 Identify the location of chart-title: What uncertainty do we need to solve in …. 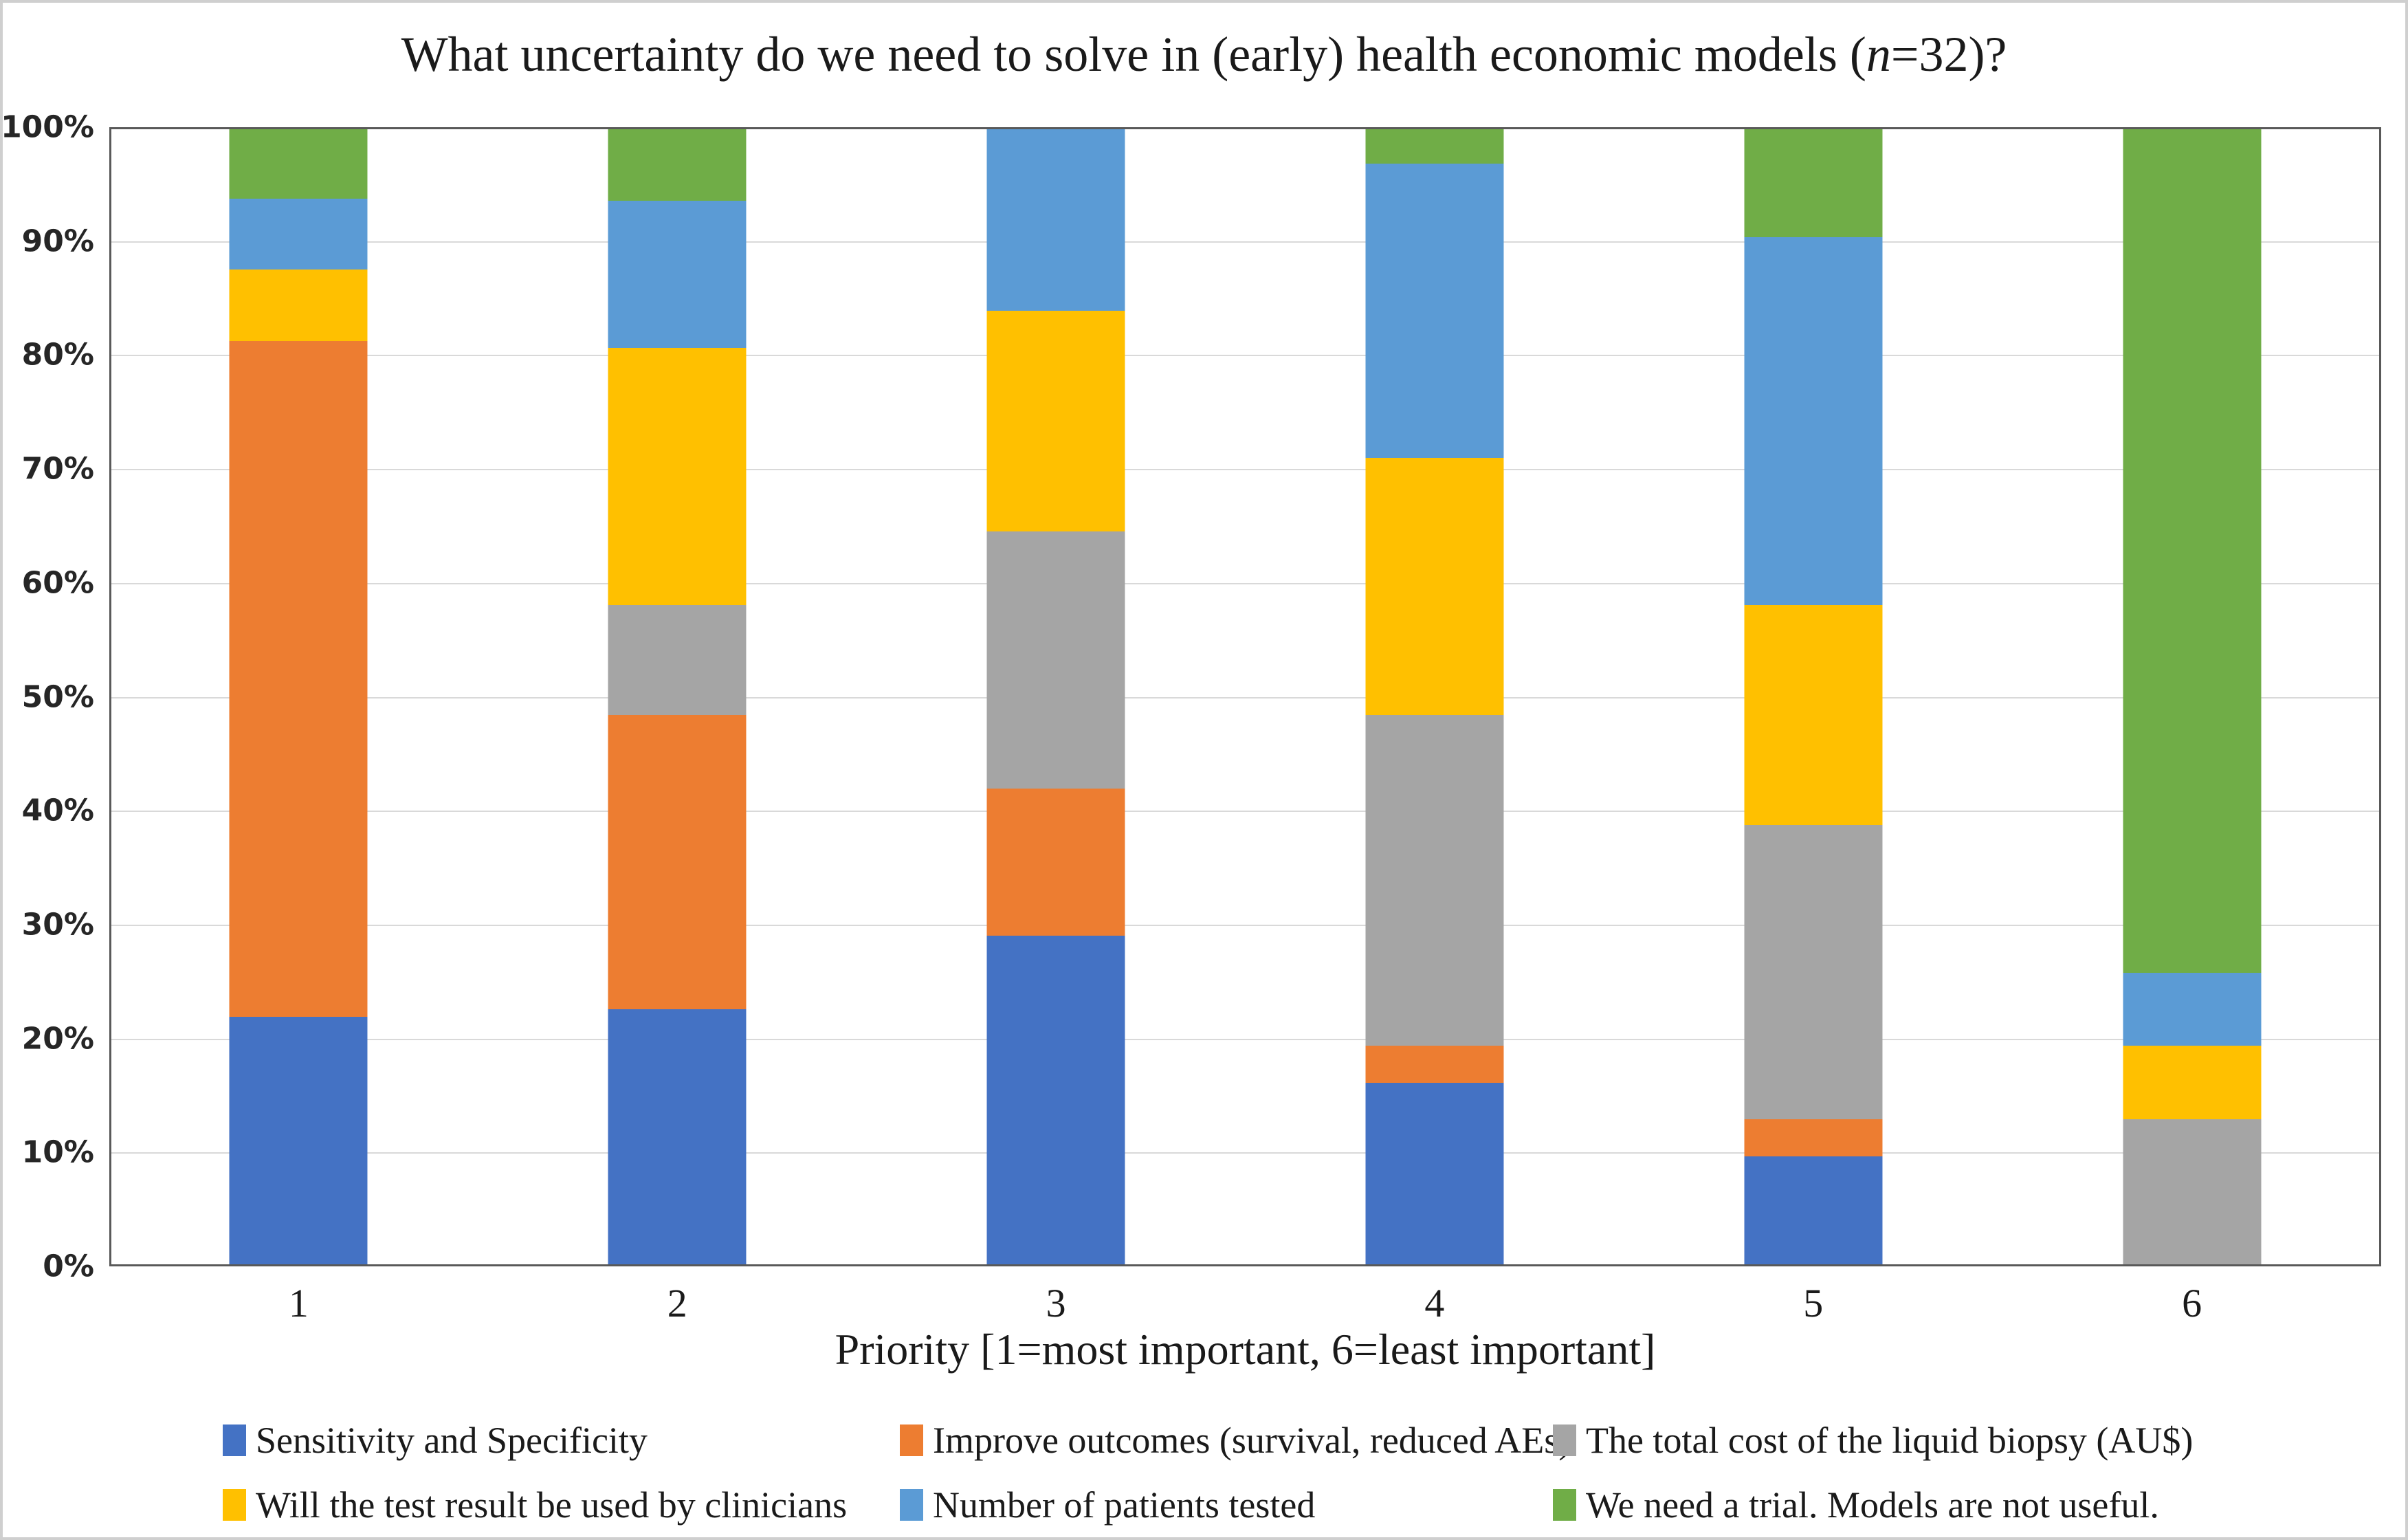
(1204, 55).